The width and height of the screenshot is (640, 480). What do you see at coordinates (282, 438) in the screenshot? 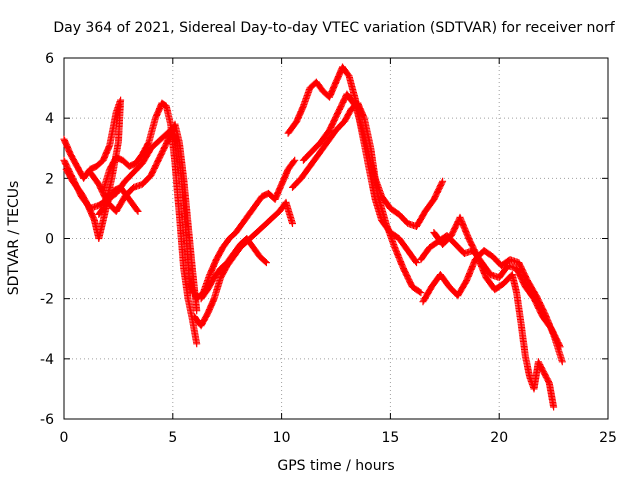
I see `x-tick-label: 10` at bounding box center [282, 438].